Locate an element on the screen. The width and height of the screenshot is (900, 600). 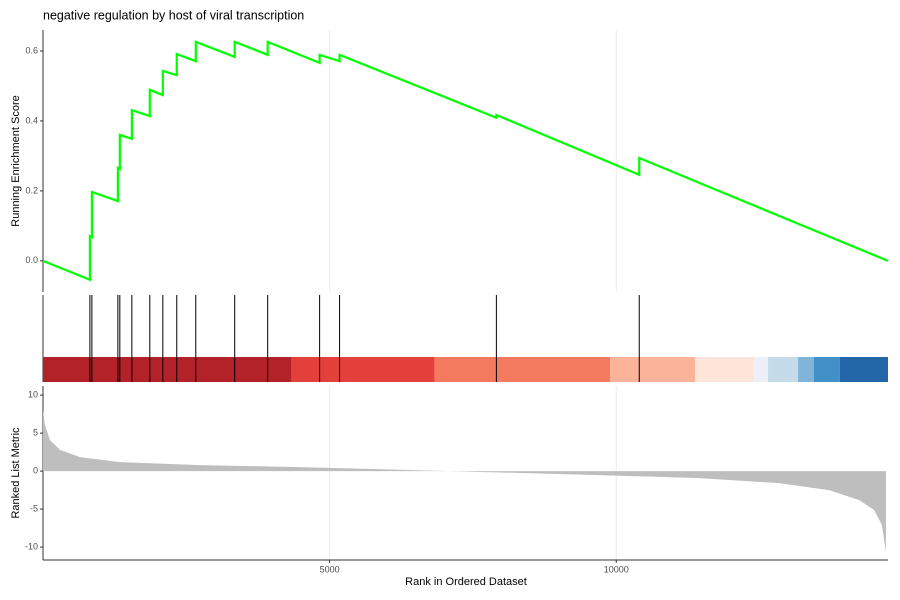
x-tick-label: 5000 is located at coordinates (330, 569).